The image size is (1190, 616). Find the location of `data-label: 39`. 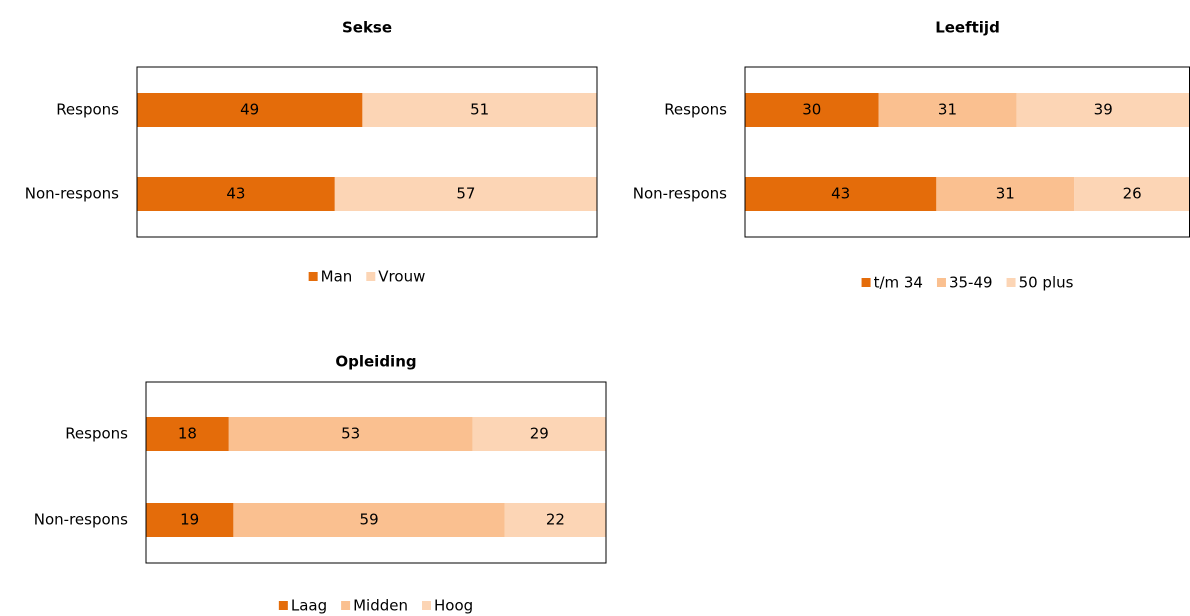

data-label: 39 is located at coordinates (1103, 110).